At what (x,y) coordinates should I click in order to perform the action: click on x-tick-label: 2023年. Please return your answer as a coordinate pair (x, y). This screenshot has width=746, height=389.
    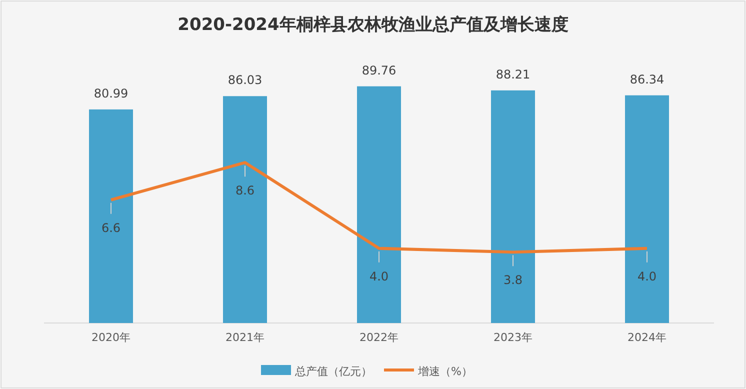
    Looking at the image, I should click on (513, 337).